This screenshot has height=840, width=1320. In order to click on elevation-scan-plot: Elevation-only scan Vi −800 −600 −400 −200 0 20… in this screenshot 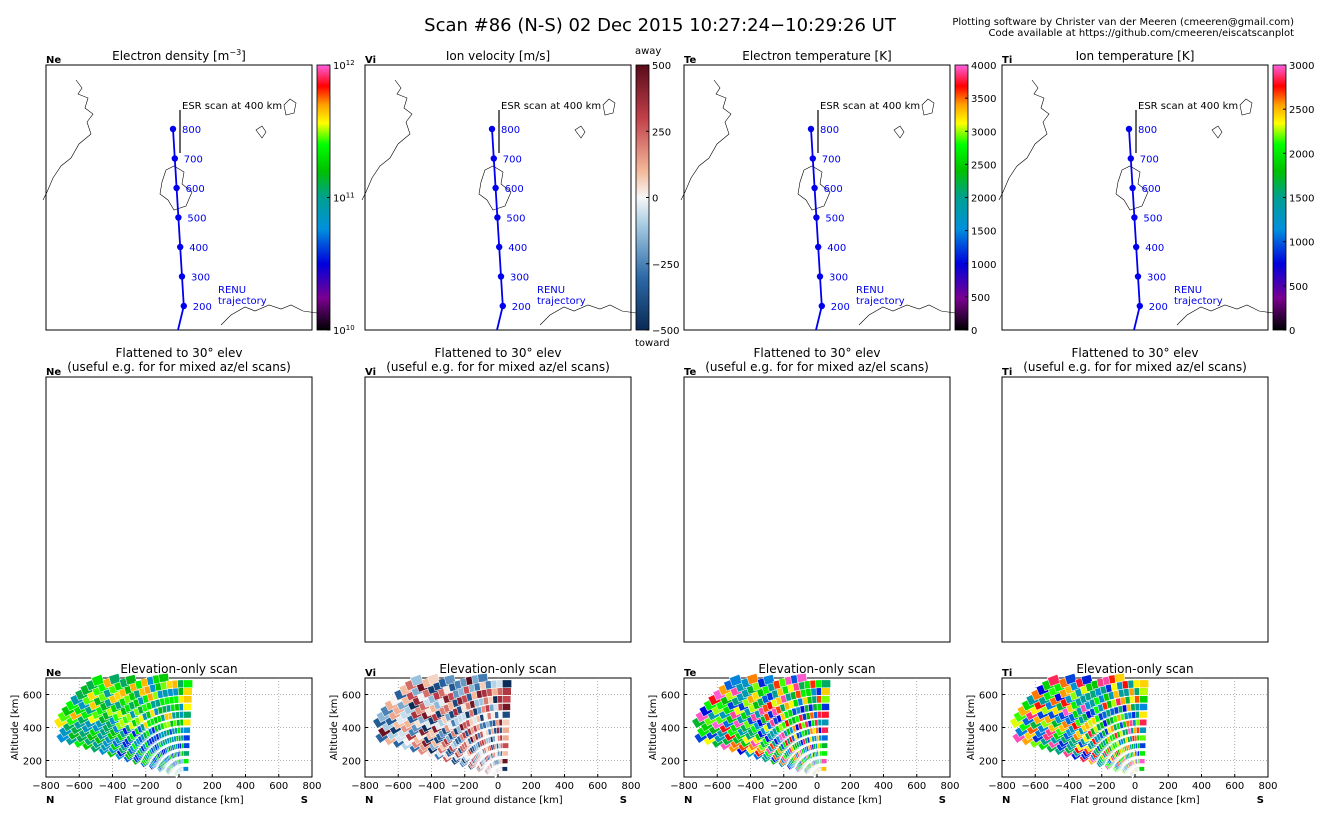, I will do `click(485, 734)`.